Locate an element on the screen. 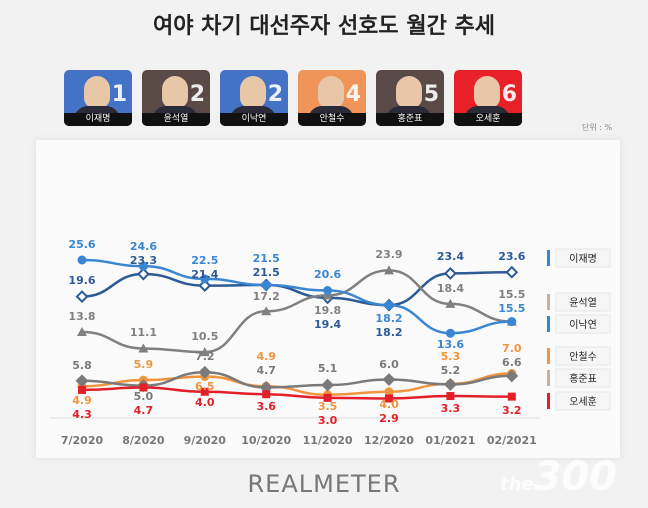 The image size is (648, 508). candidate-name: 윤석열 is located at coordinates (176, 119).